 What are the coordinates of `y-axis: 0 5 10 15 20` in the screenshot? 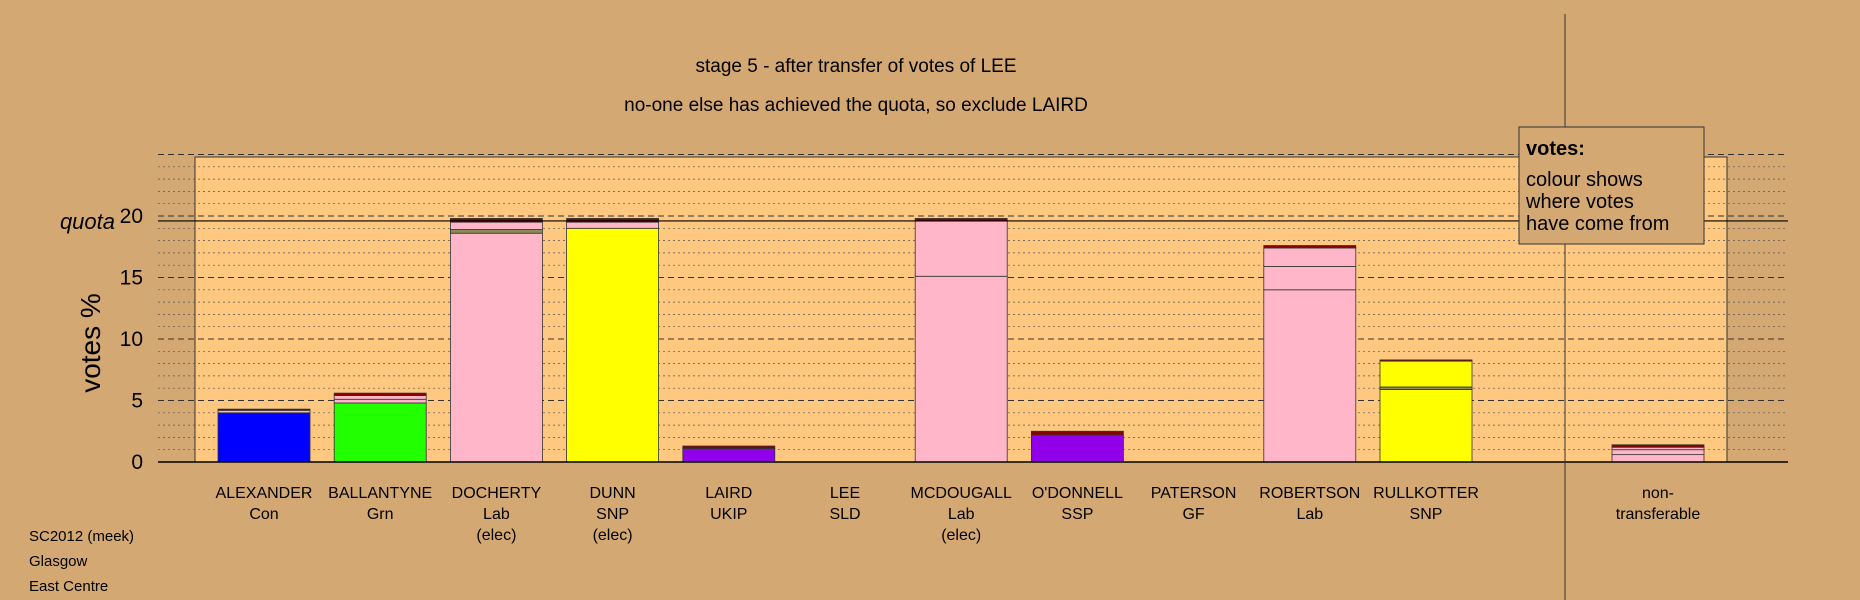 It's located at (131, 339).